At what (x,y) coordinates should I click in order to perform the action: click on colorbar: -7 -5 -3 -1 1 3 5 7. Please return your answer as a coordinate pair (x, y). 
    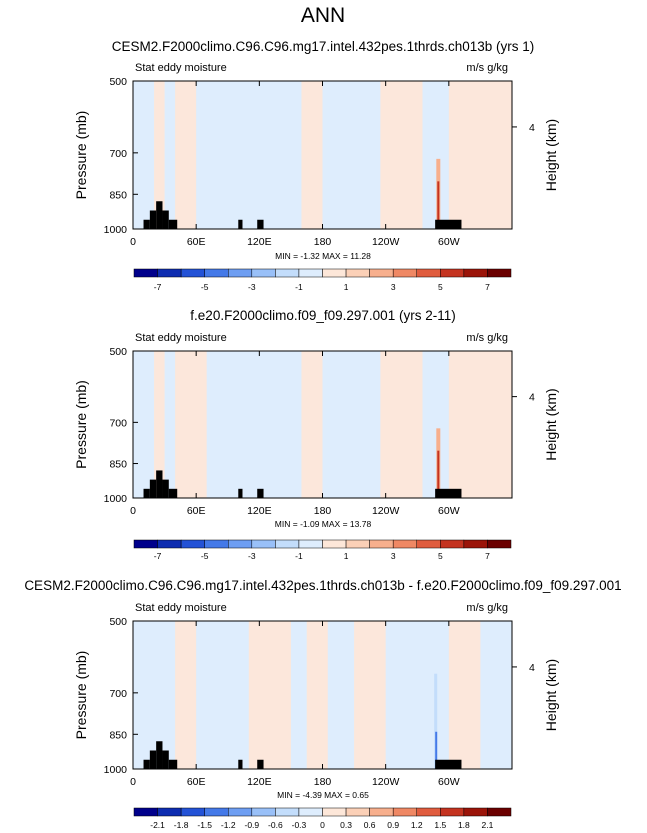
    Looking at the image, I should click on (322, 280).